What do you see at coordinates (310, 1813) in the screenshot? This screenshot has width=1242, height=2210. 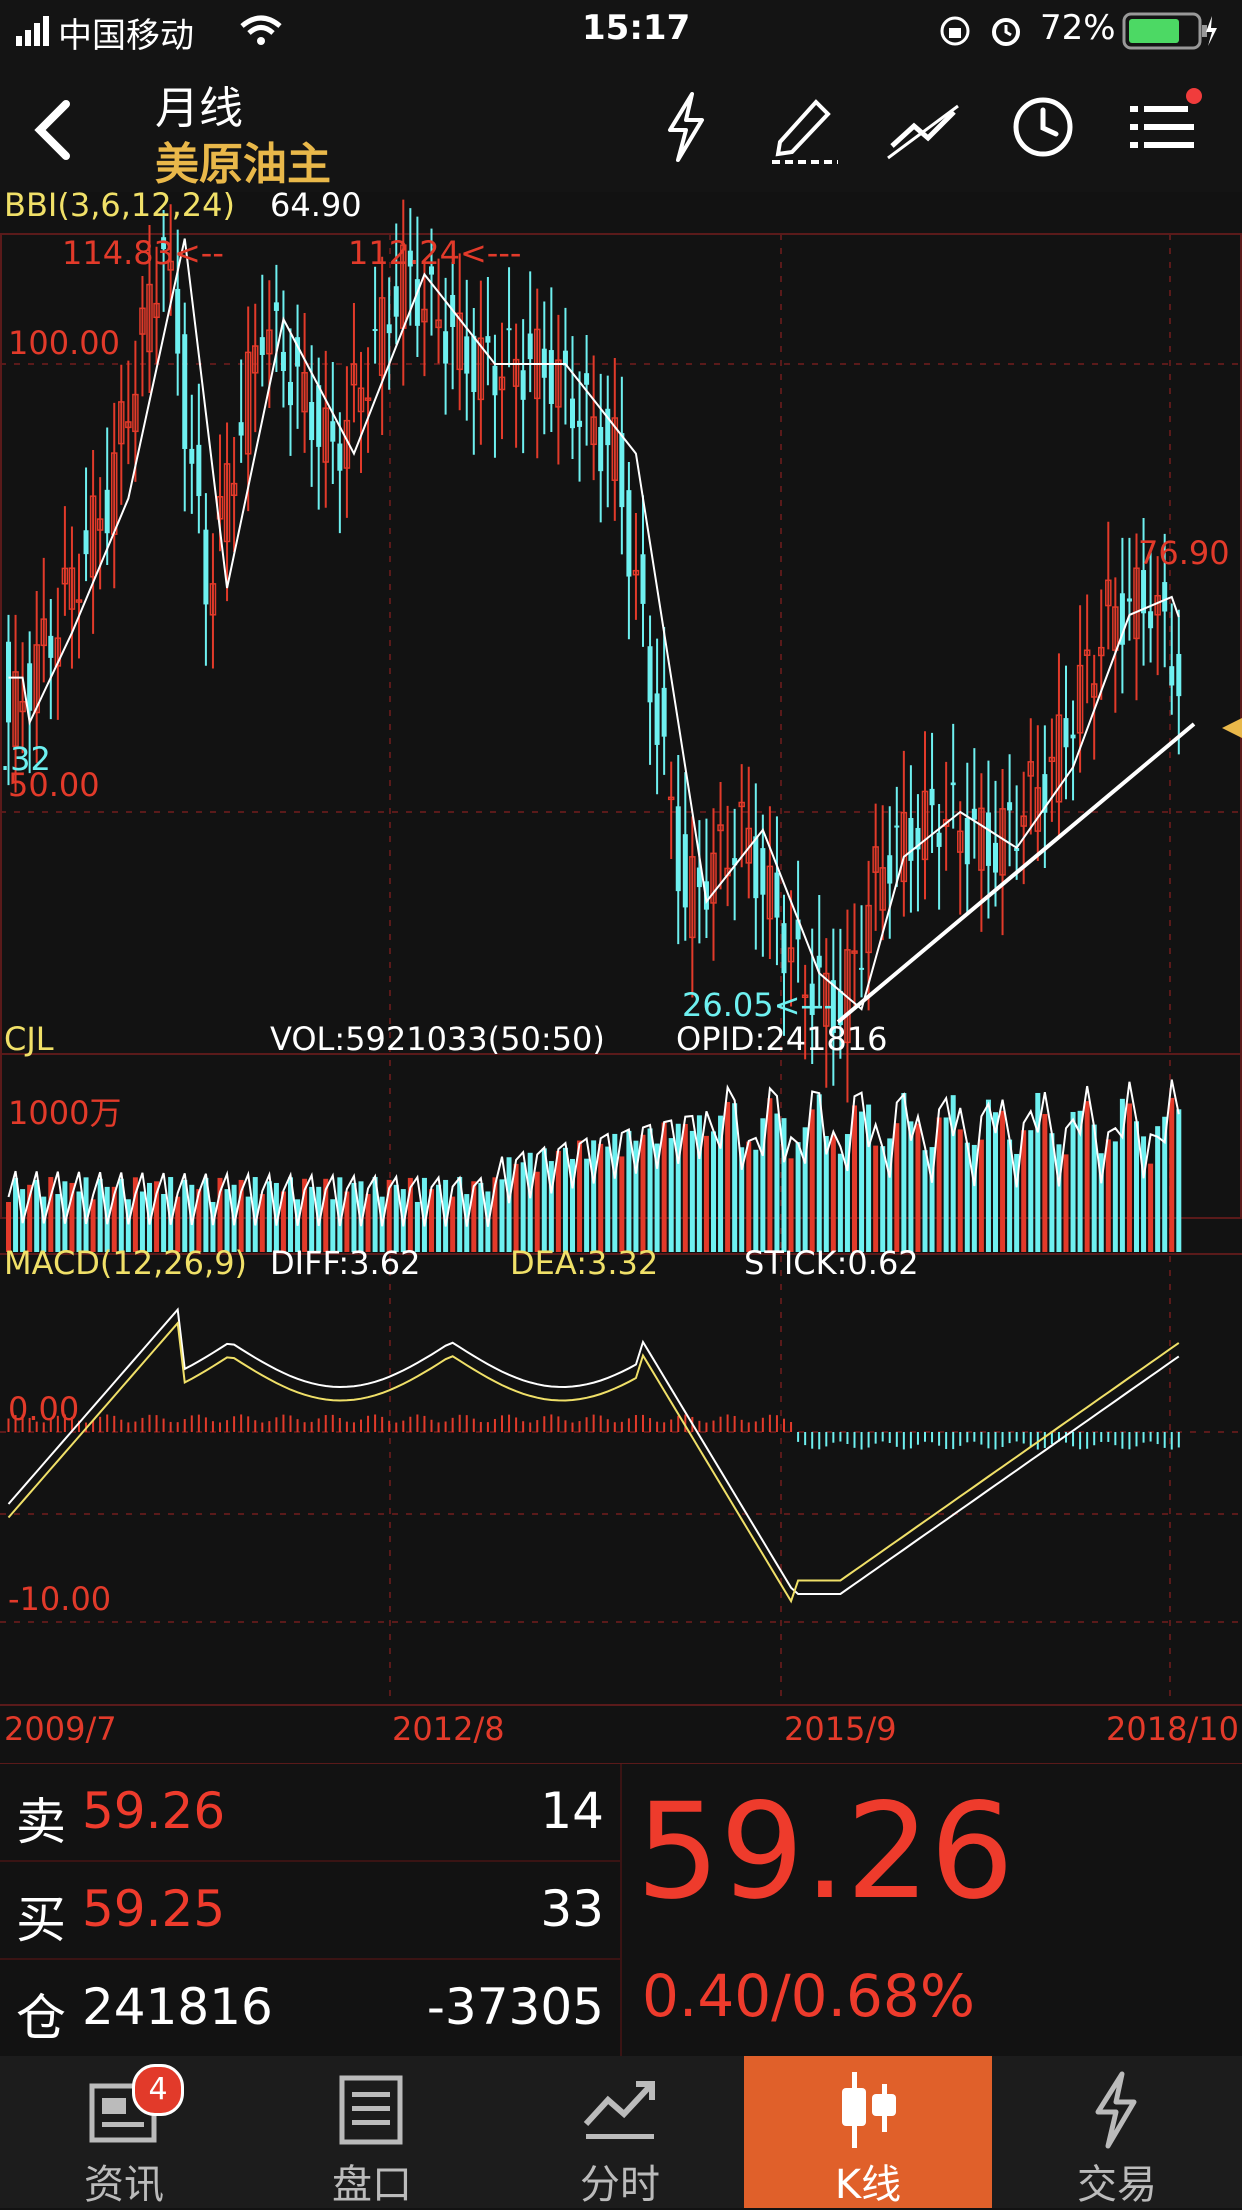 I see `sell-row: 卖 59.26 14` at bounding box center [310, 1813].